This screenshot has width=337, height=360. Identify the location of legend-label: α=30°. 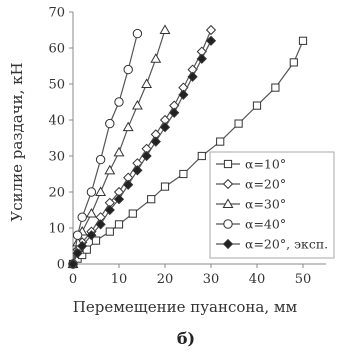
(265, 204).